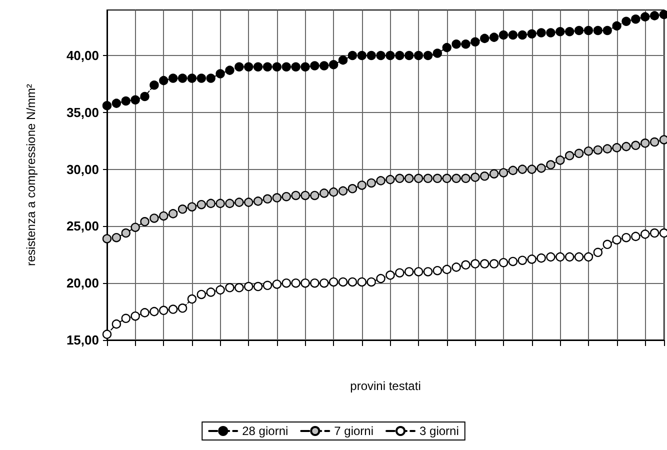 This screenshot has width=667, height=450. Describe the element at coordinates (82, 56) in the screenshot. I see `y-tick-label: 40,00` at that location.